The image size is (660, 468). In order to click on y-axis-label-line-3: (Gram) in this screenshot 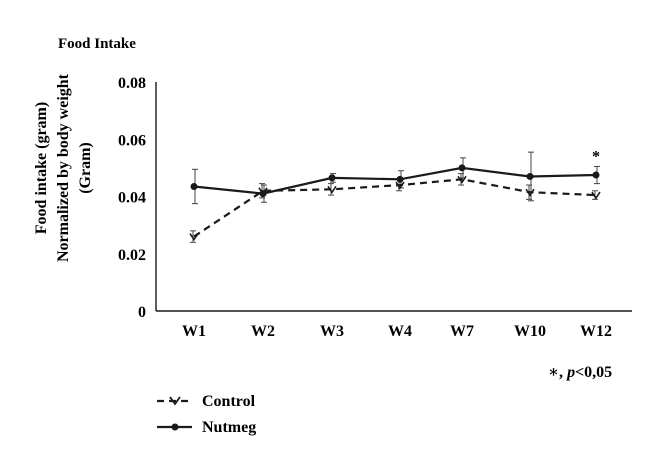, I will do `click(85, 168)`.